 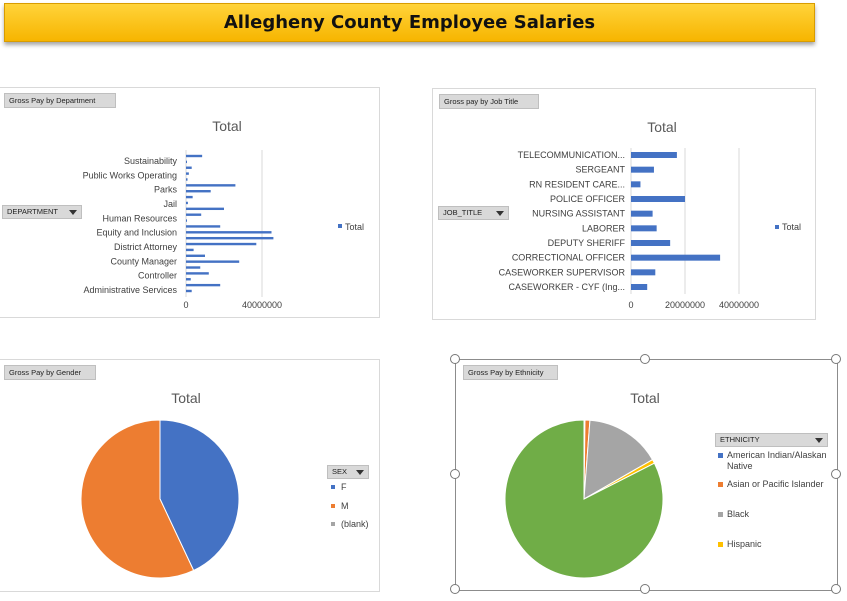 What do you see at coordinates (771, 440) in the screenshot?
I see `ethnicity-filter-button: ETHNICITY` at bounding box center [771, 440].